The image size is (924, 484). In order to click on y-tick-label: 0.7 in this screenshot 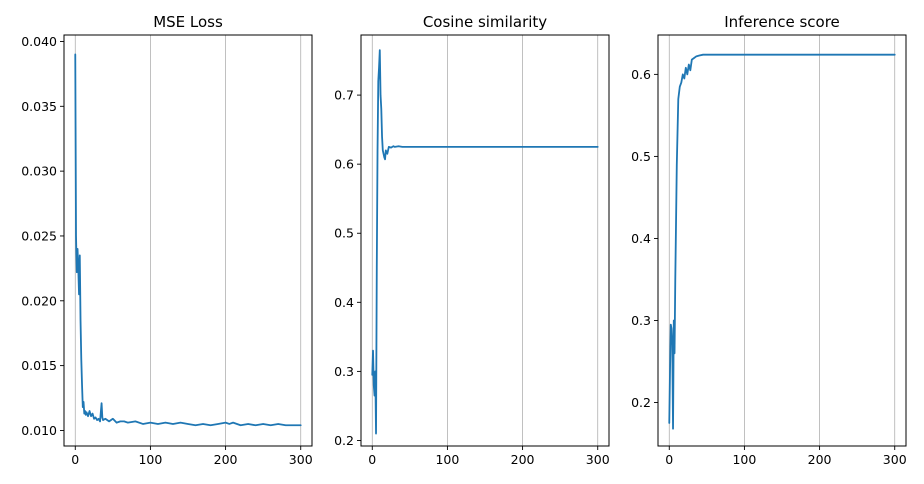, I will do `click(344, 95)`.